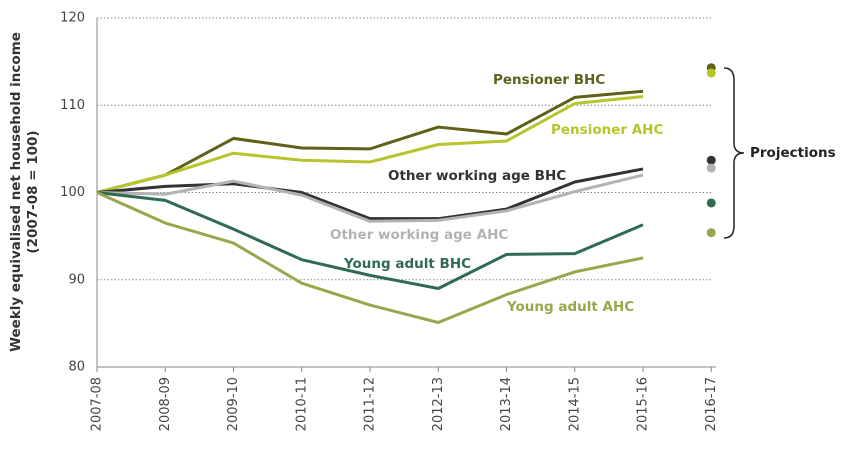 This screenshot has height=450, width=848. I want to click on x-tick-label: 2016-17, so click(711, 404).